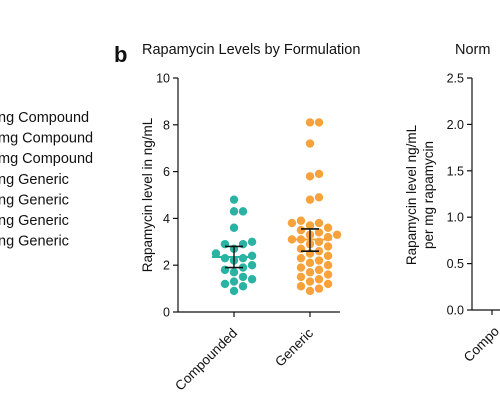 This screenshot has width=500, height=400. Describe the element at coordinates (480, 344) in the screenshot. I see `x-tick-label-2: Compo` at that location.